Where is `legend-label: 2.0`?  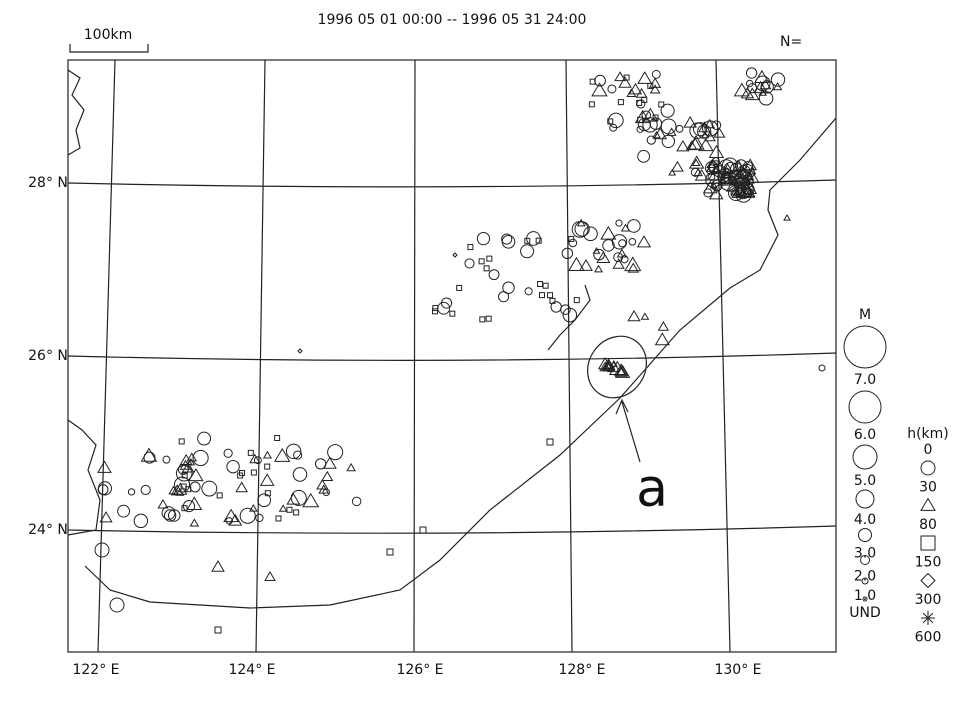 legend-label: 2.0 is located at coordinates (865, 577).